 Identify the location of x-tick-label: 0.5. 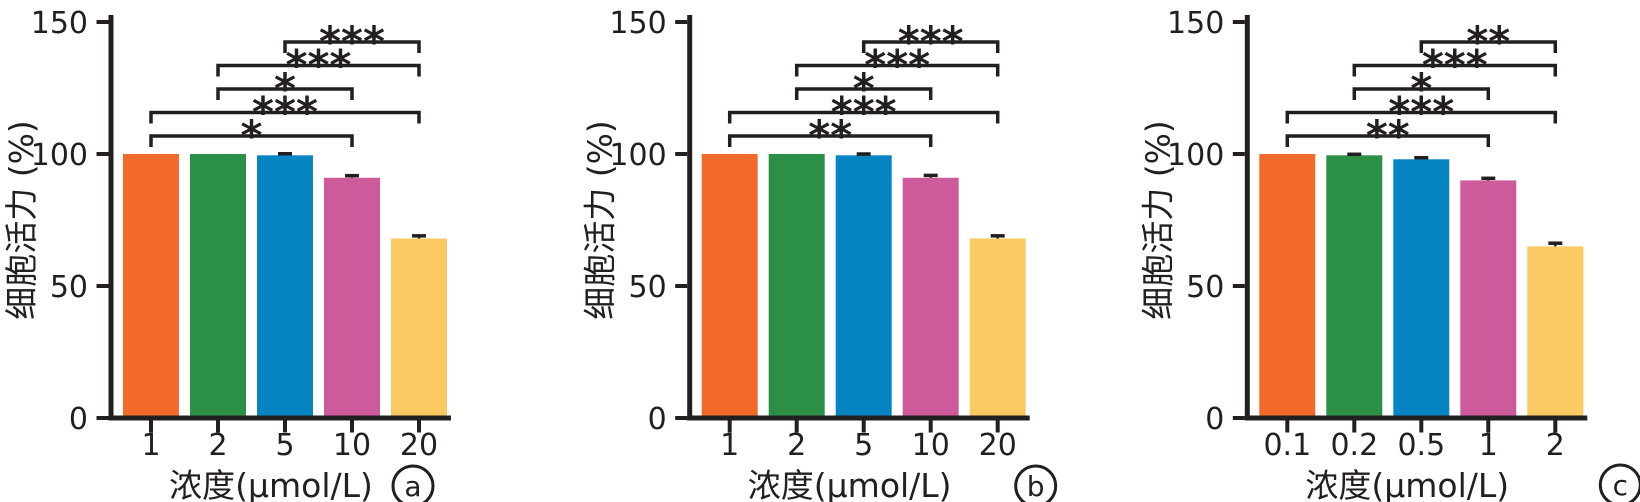
(1421, 445).